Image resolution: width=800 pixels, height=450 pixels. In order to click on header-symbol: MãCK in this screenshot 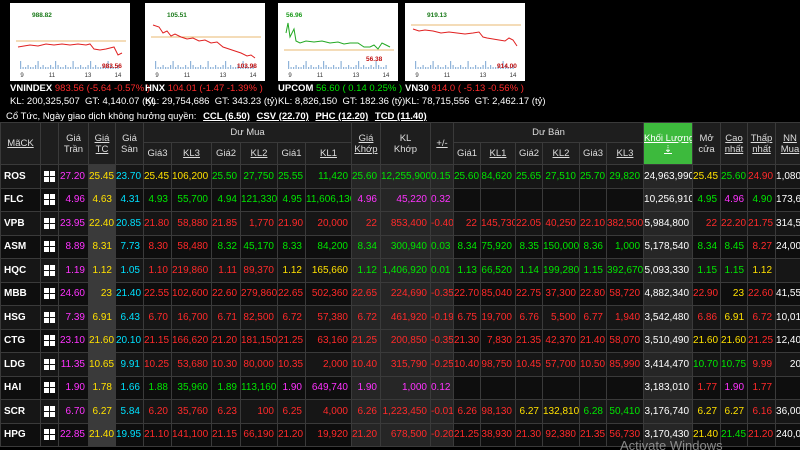, I will do `click(20, 143)`.